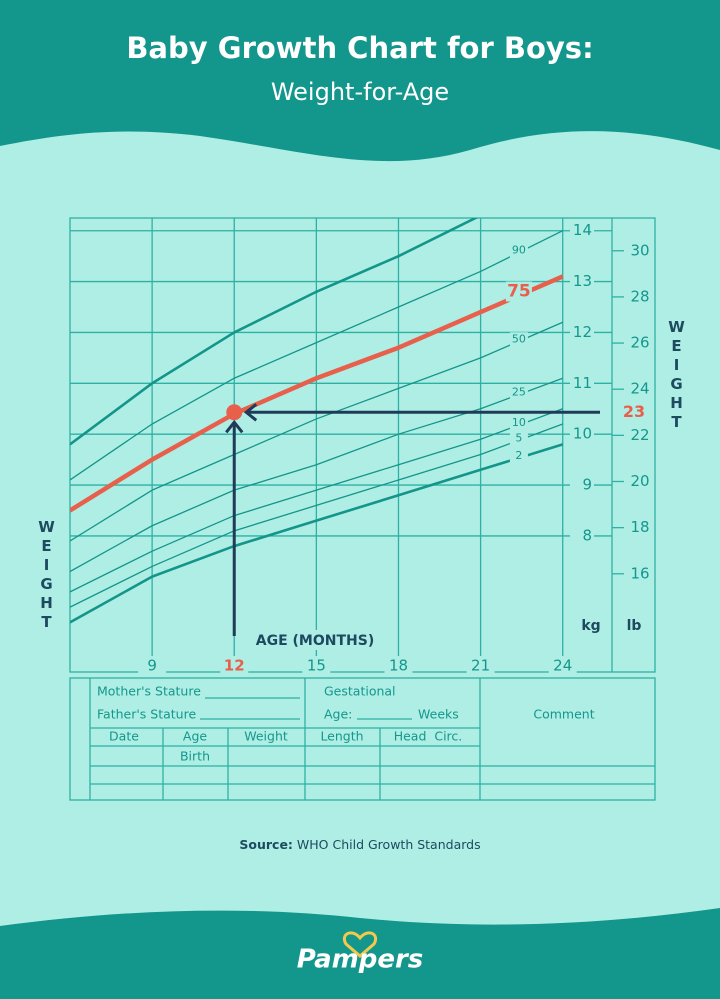 The width and height of the screenshot is (720, 999). What do you see at coordinates (149, 691) in the screenshot?
I see `form-label: Mother's Stature` at bounding box center [149, 691].